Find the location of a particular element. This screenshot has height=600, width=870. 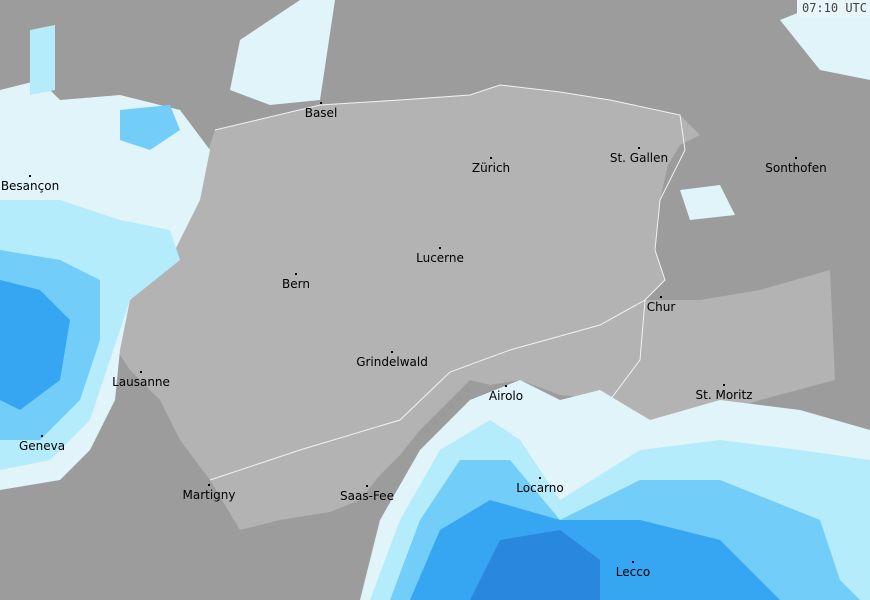

city-besan-on: Besançon is located at coordinates (30, 184).